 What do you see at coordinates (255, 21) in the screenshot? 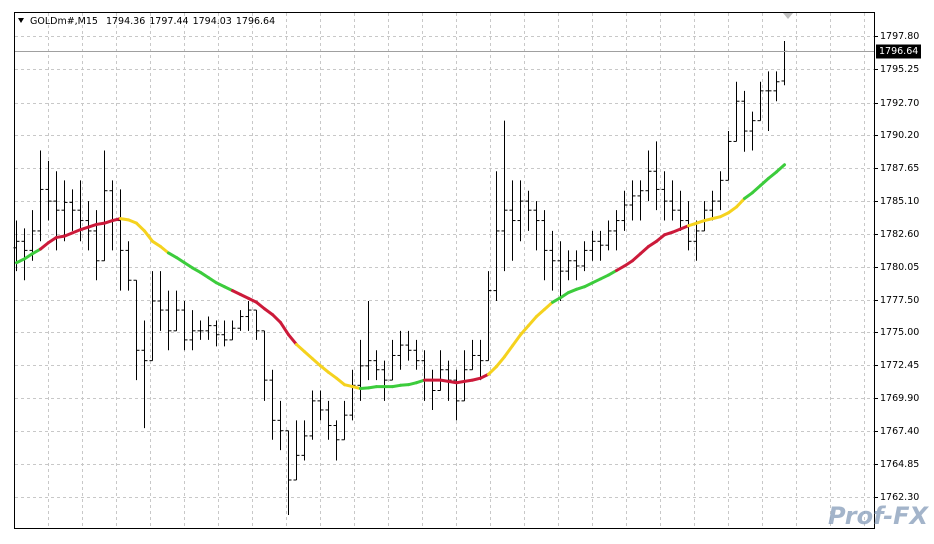
I see `close-value: 1796.64` at bounding box center [255, 21].